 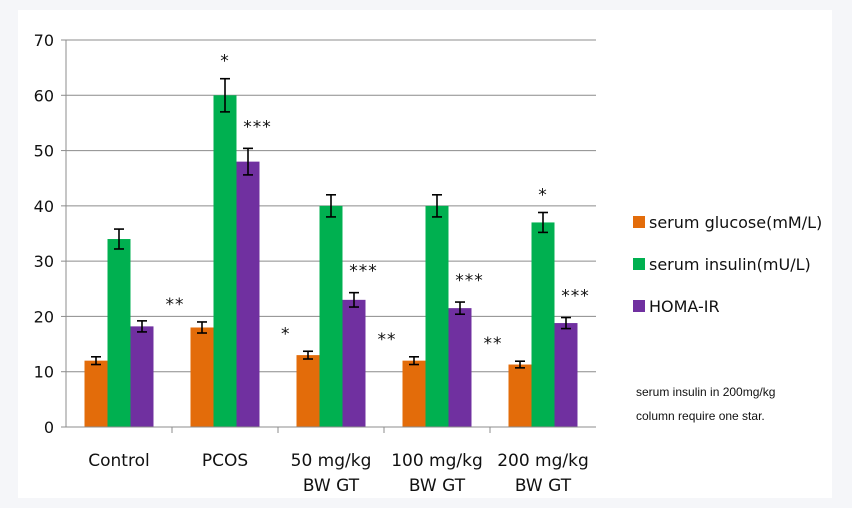 I want to click on y-tick-label: 10, so click(x=44, y=372).